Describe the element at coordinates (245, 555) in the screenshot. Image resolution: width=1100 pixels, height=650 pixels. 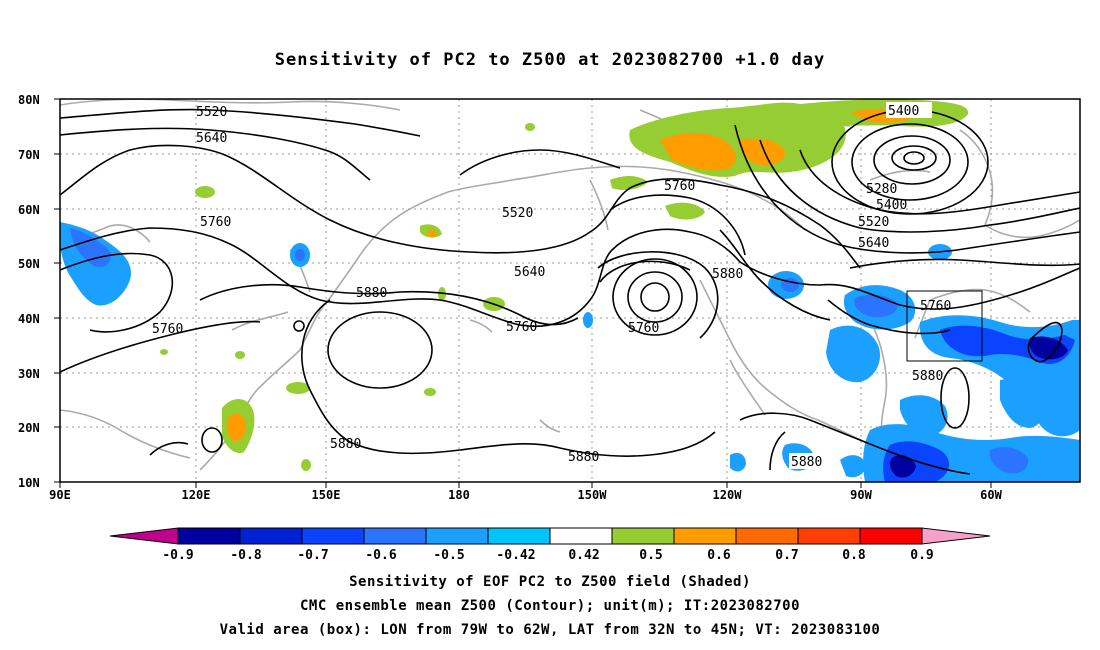
I see `colorbar-label: -0.8` at that location.